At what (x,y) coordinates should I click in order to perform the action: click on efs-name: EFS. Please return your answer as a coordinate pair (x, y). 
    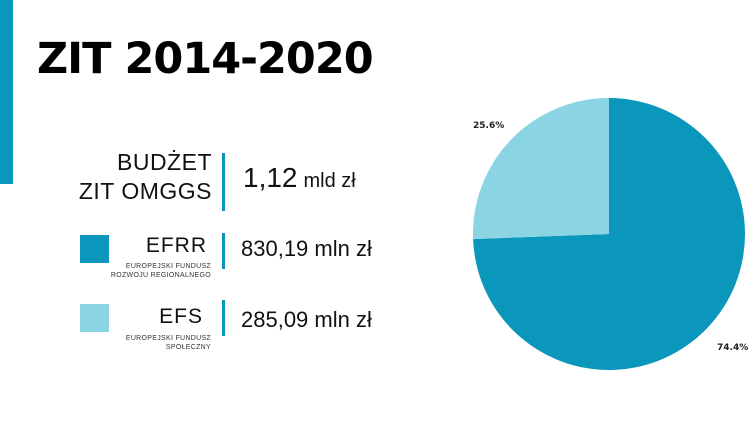
    Looking at the image, I should click on (181, 316).